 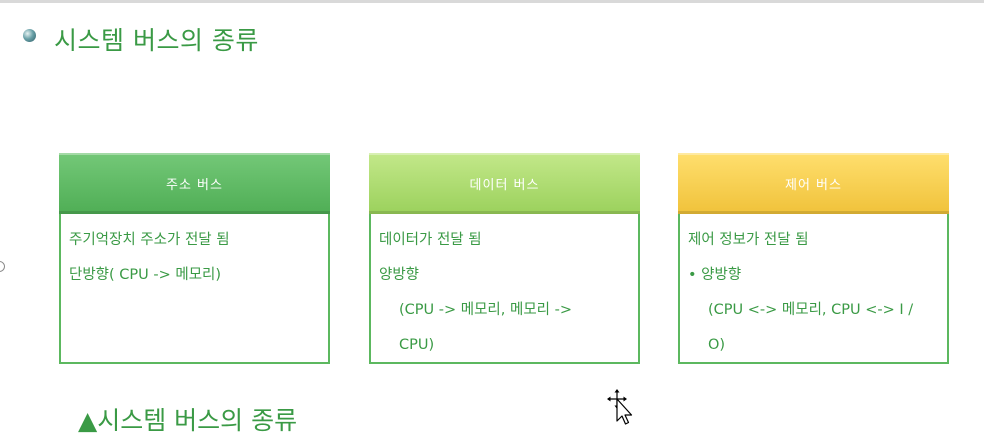 I want to click on address-bus-content: 주기억장치 주소가 전달 됨 단방향( CPU -> 메모리), so click(x=195, y=258).